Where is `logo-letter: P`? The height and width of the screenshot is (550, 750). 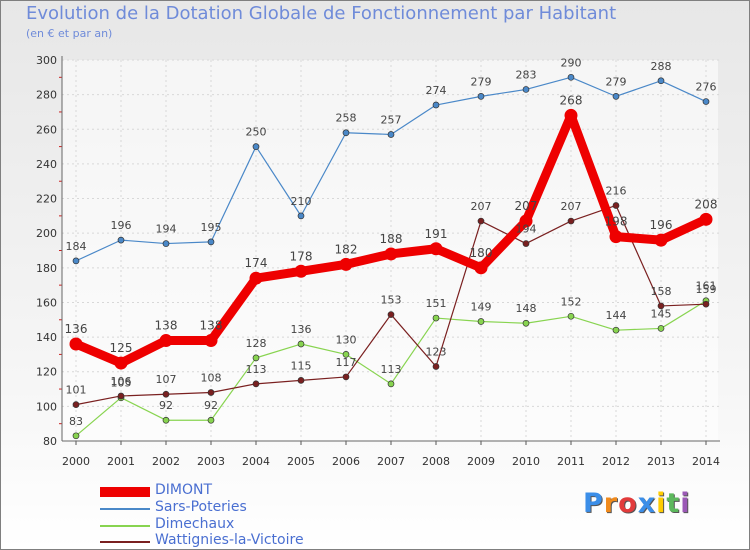 logo-letter: P is located at coordinates (593, 503).